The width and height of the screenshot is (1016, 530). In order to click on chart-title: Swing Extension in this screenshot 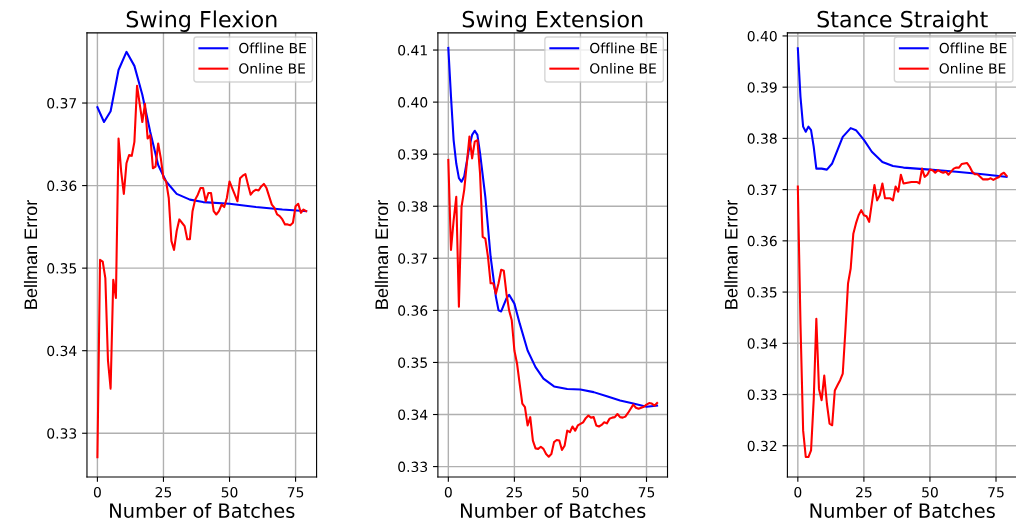, I will do `click(552, 21)`.